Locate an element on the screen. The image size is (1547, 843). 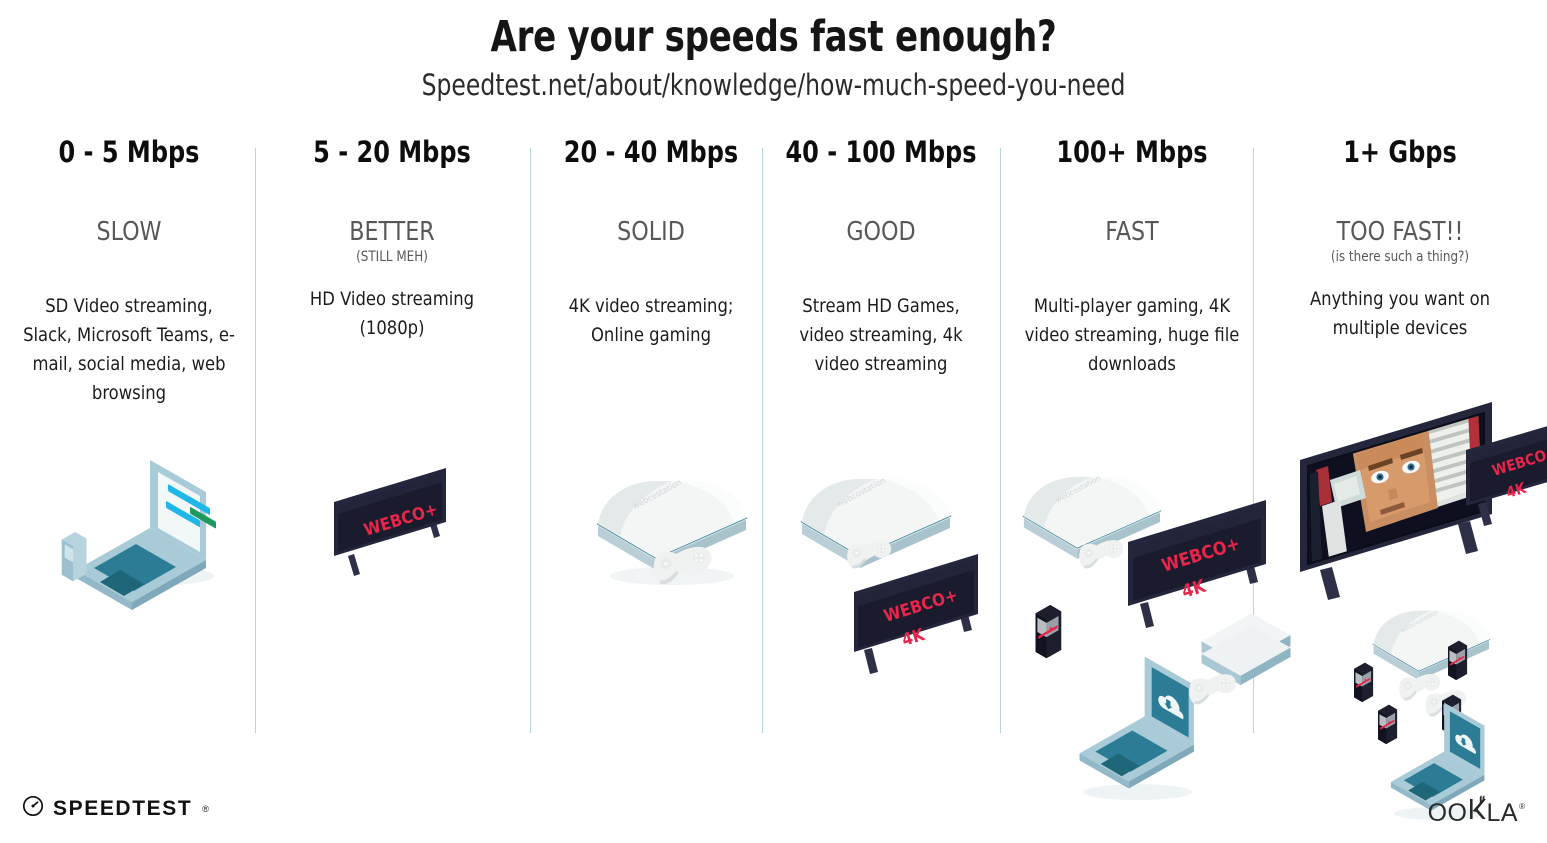
tier-speed-label: 0 - 5 Mbps is located at coordinates (129, 152).